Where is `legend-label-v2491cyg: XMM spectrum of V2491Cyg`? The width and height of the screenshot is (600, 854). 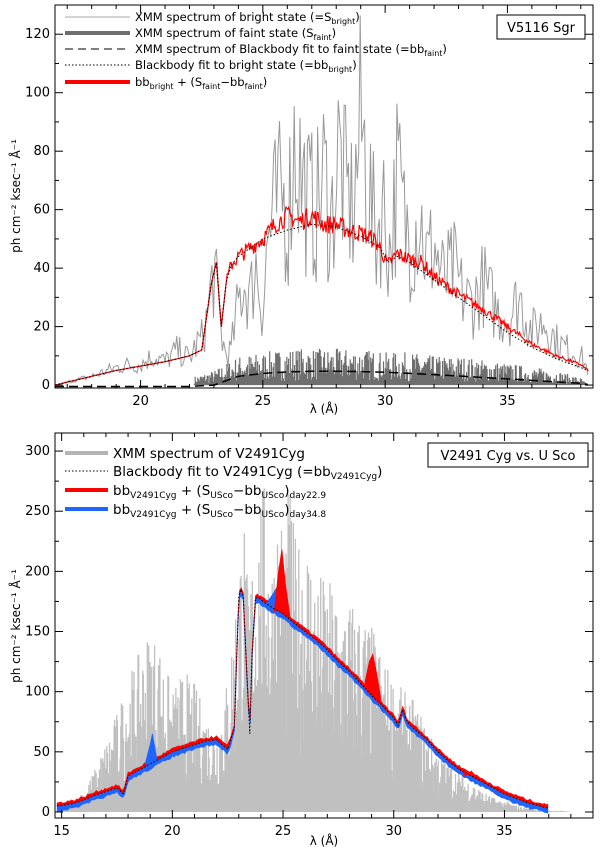
legend-label-v2491cyg: XMM spectrum of V2491Cyg is located at coordinates (209, 454).